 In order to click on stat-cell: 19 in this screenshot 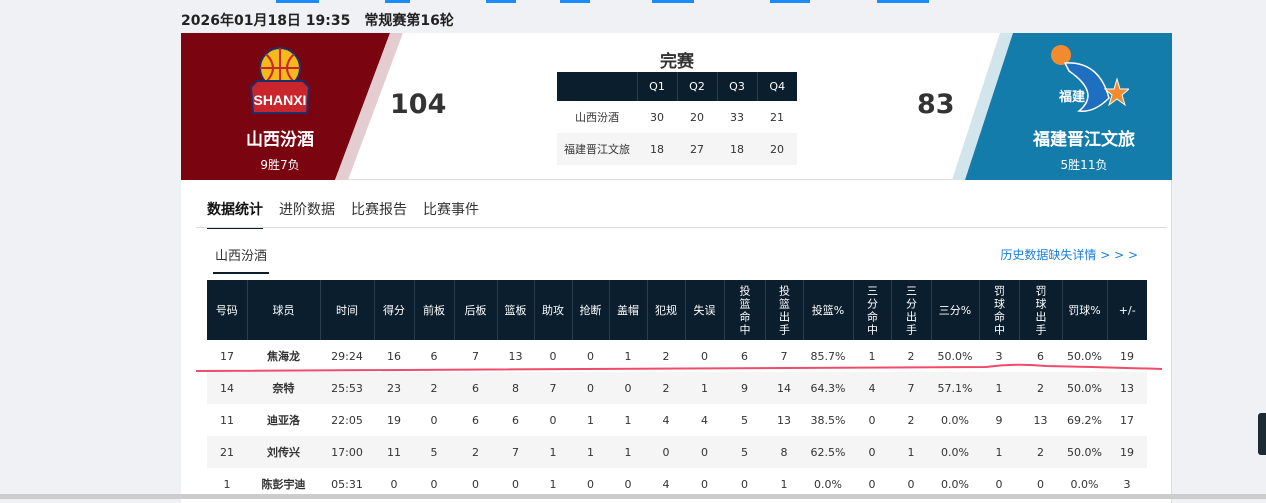, I will do `click(1127, 356)`.